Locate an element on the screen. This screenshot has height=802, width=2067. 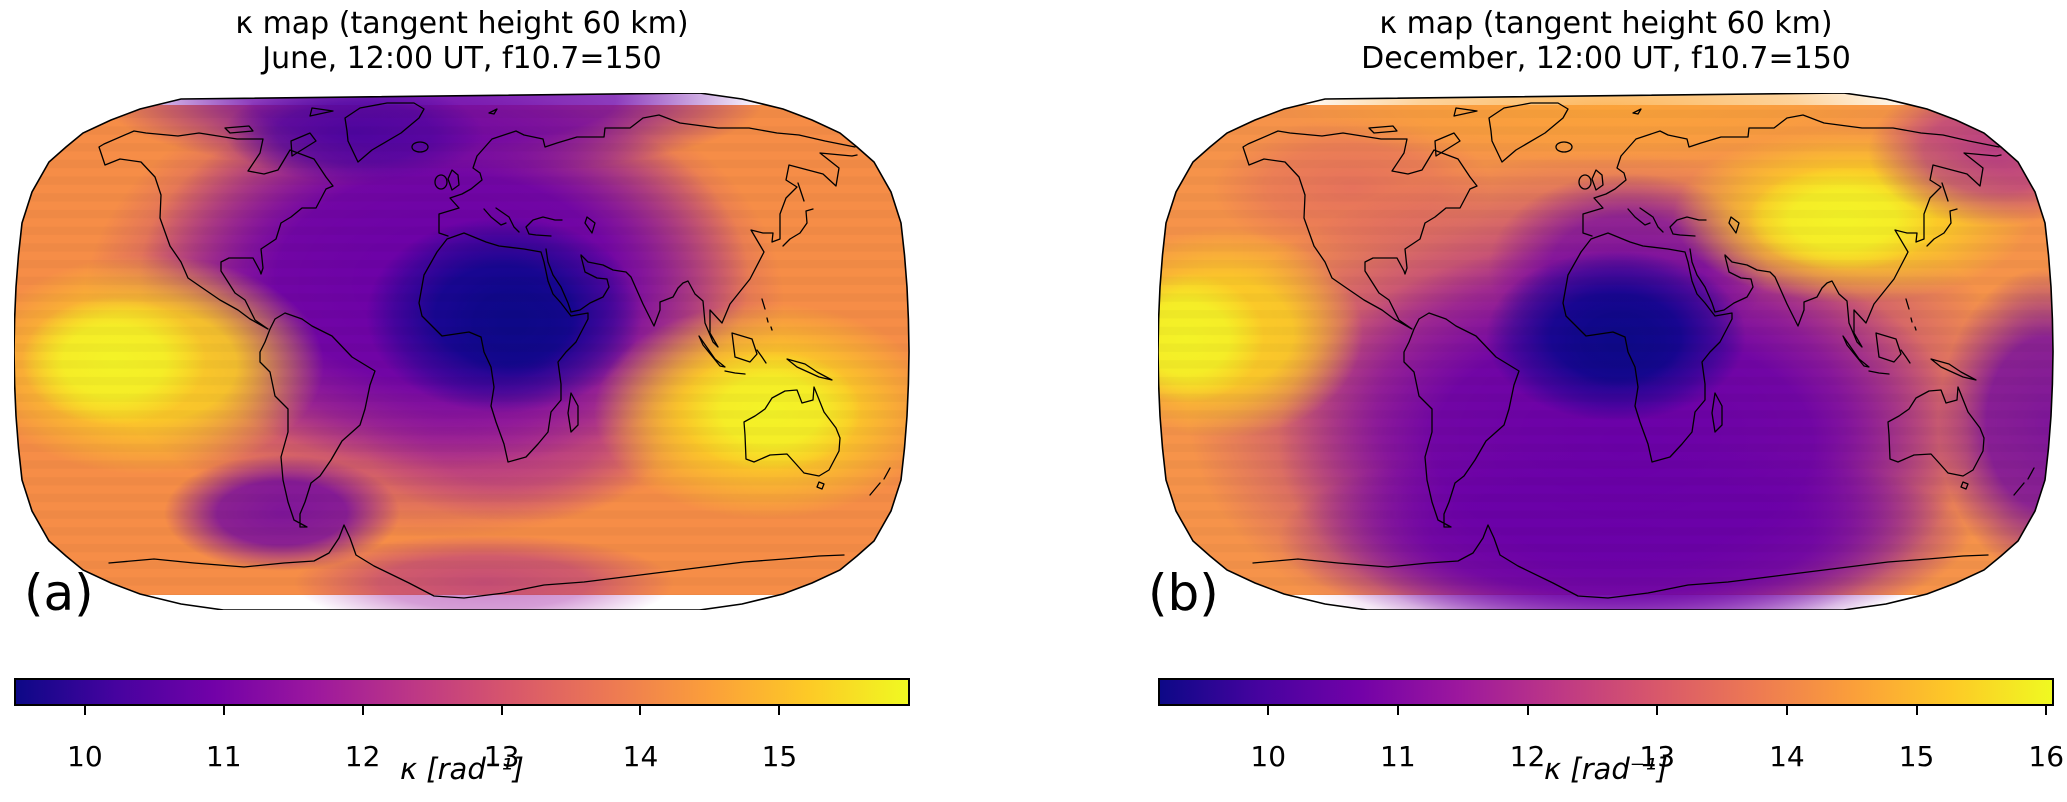
panel-a-title-line1: κ map (tangent height 60 km) is located at coordinates (462, 23).